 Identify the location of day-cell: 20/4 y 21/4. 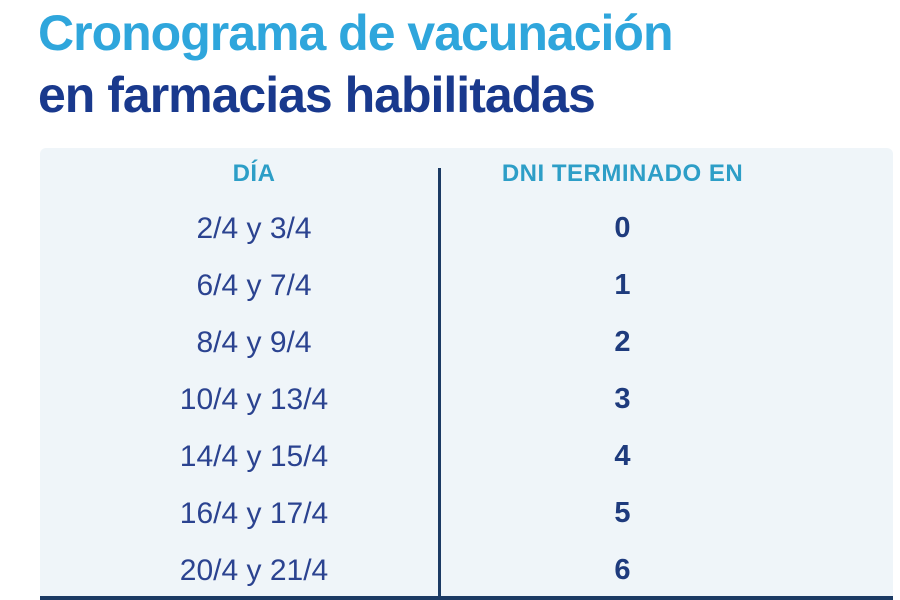
(240, 571).